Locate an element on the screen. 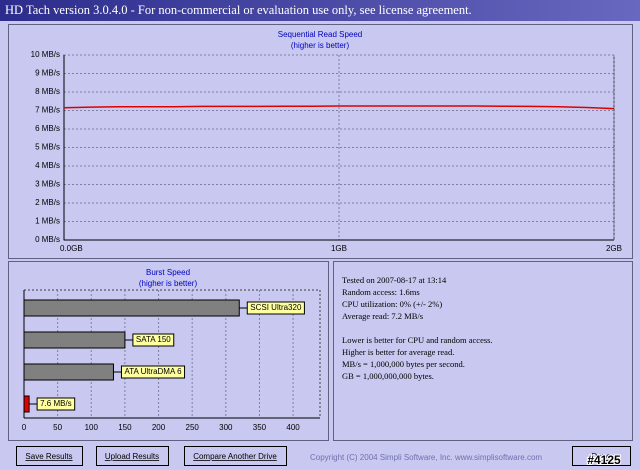 This screenshot has height=470, width=640. x-tick-label: 0.0GB is located at coordinates (71, 248).